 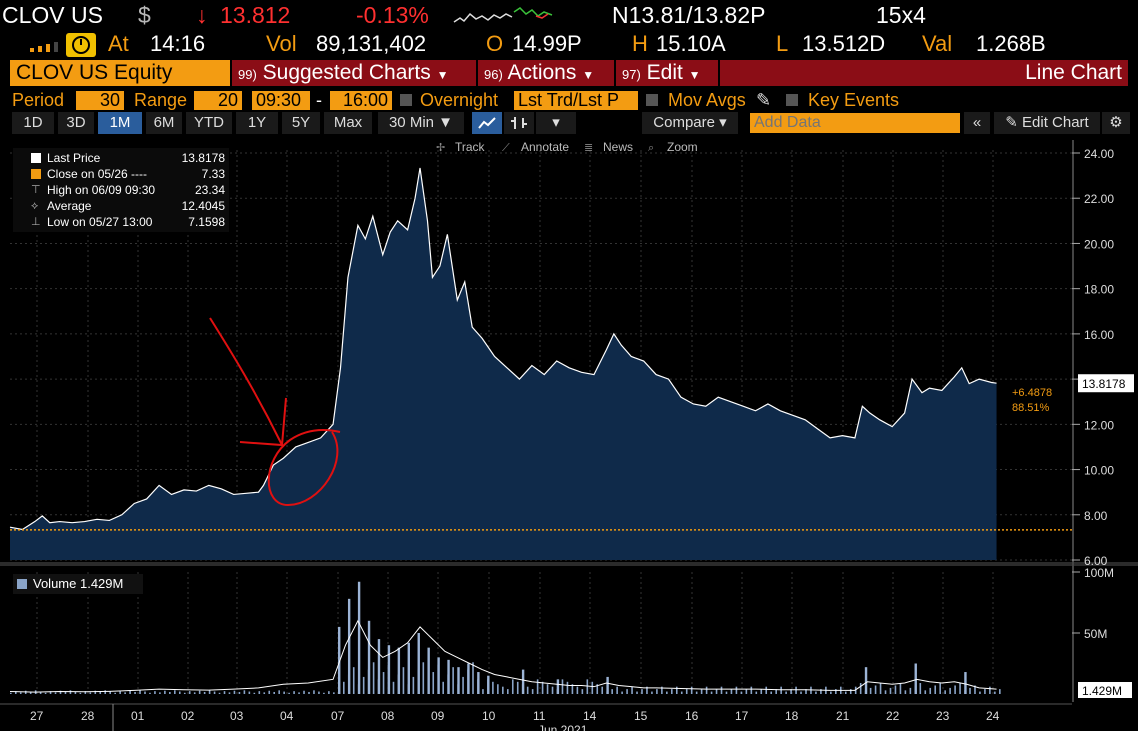 What do you see at coordinates (977, 123) in the screenshot?
I see `collapse-left-icon: «` at bounding box center [977, 123].